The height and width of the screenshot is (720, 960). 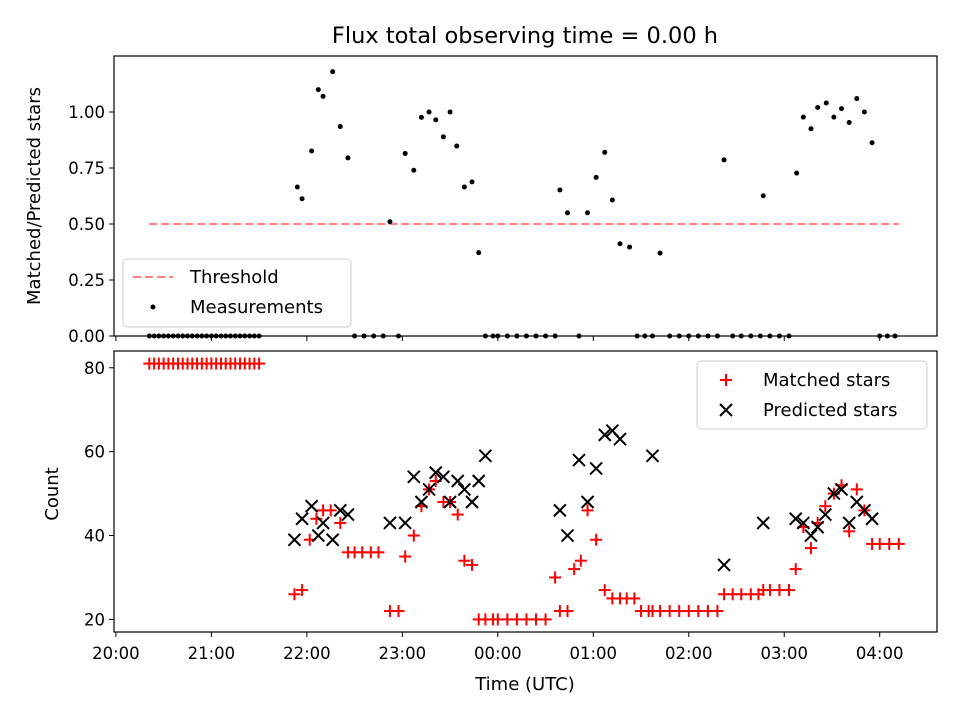 What do you see at coordinates (784, 653) in the screenshot?
I see `x-tick-label: 03:00` at bounding box center [784, 653].